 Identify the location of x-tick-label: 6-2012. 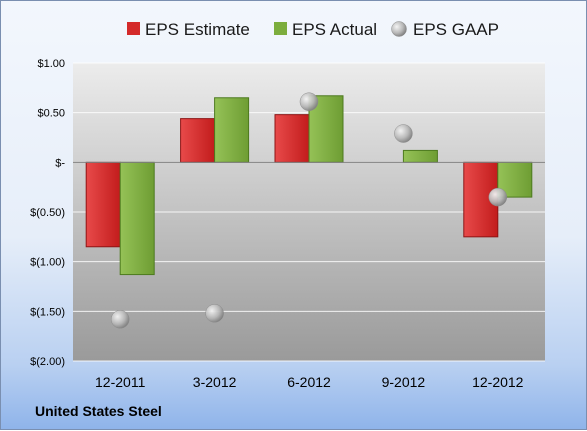
(309, 382).